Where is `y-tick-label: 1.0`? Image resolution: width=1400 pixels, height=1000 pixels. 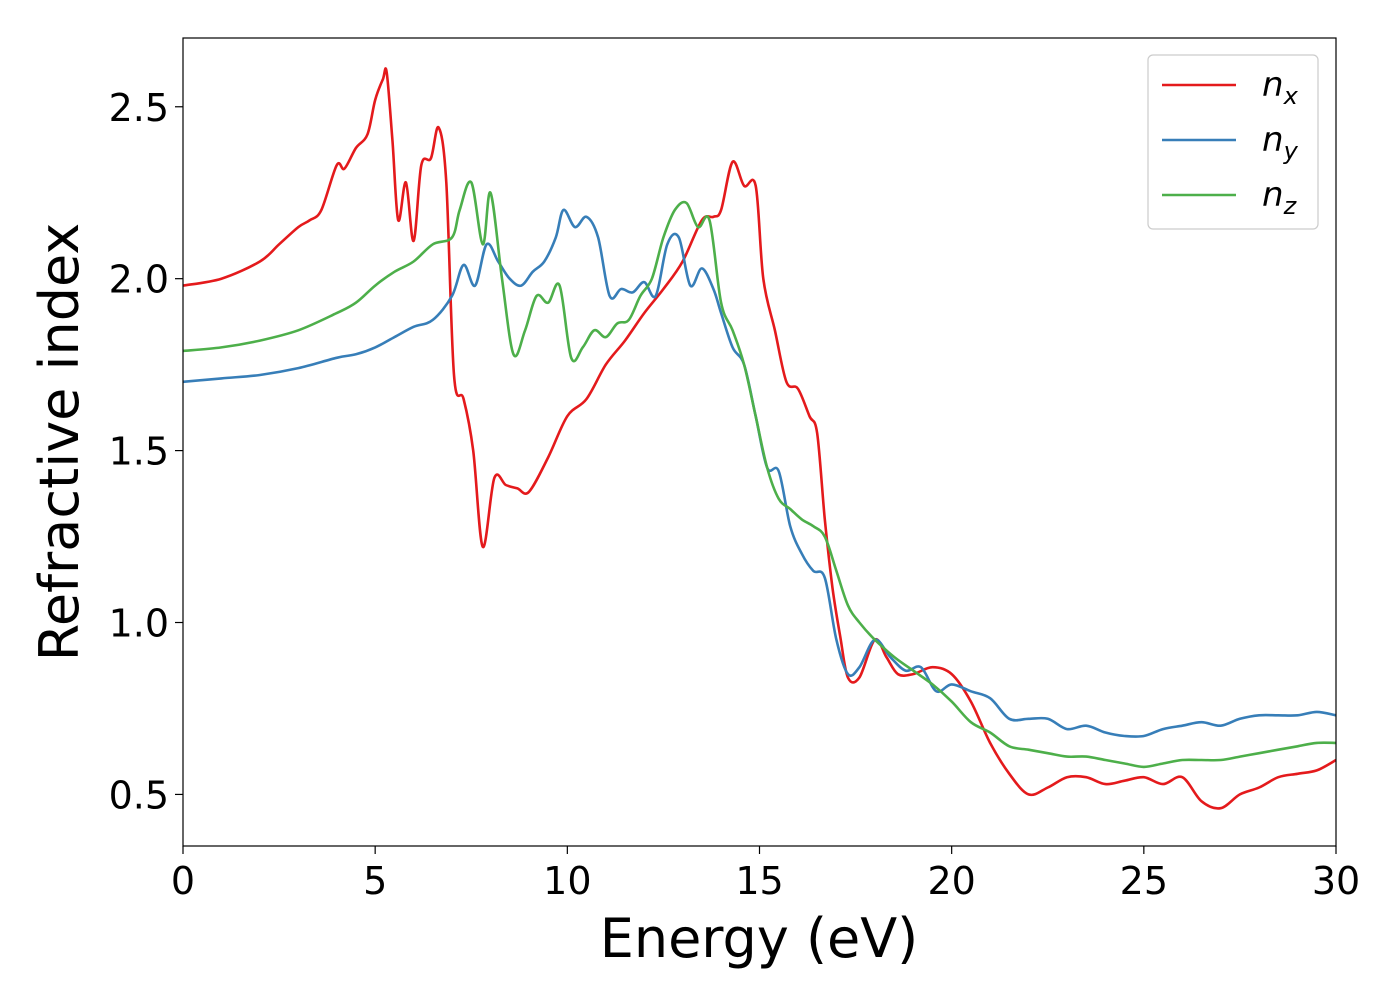 y-tick-label: 1.0 is located at coordinates (139, 624).